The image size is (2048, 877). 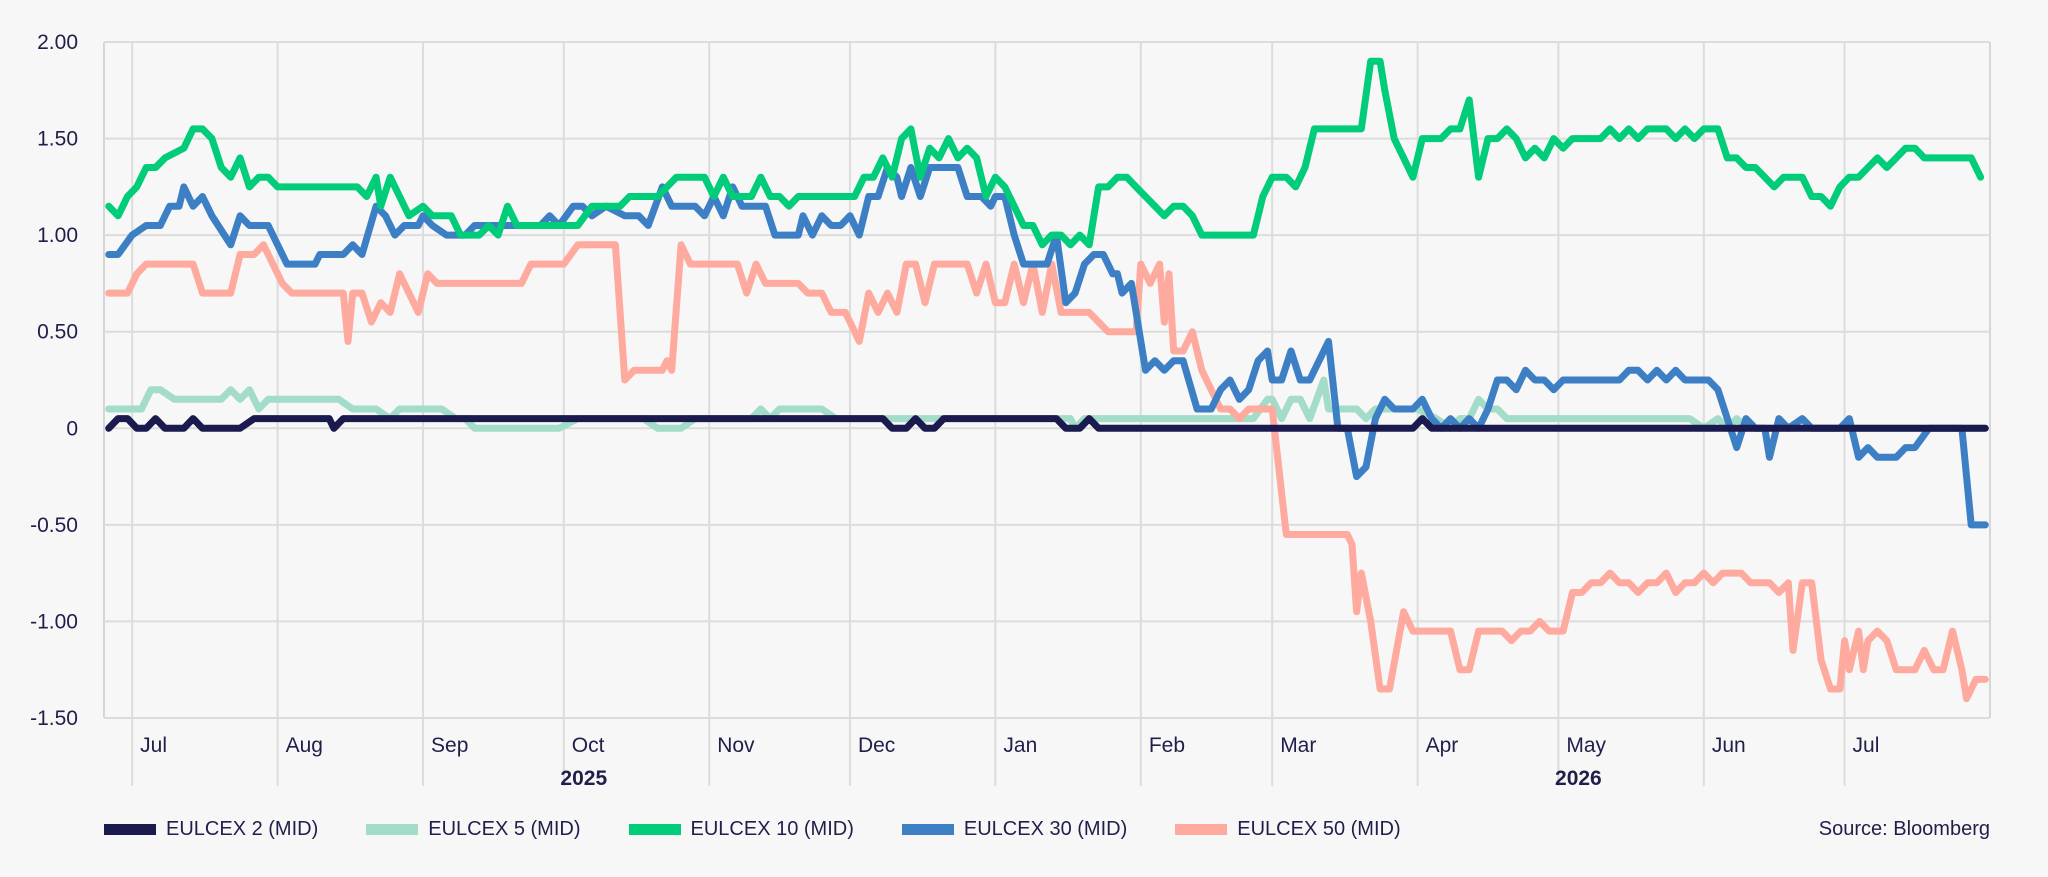 I want to click on series-line-eulcex-2-mid, so click(x=1047, y=423).